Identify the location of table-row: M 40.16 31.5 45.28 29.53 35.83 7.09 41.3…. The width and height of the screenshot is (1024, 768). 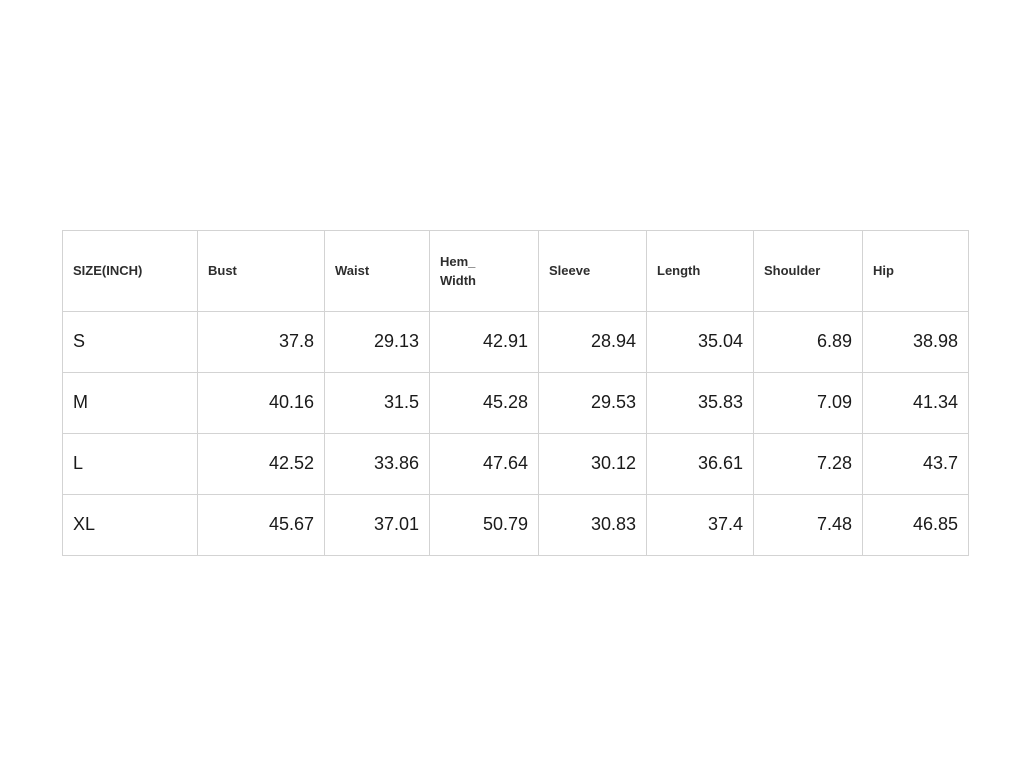
(515, 403).